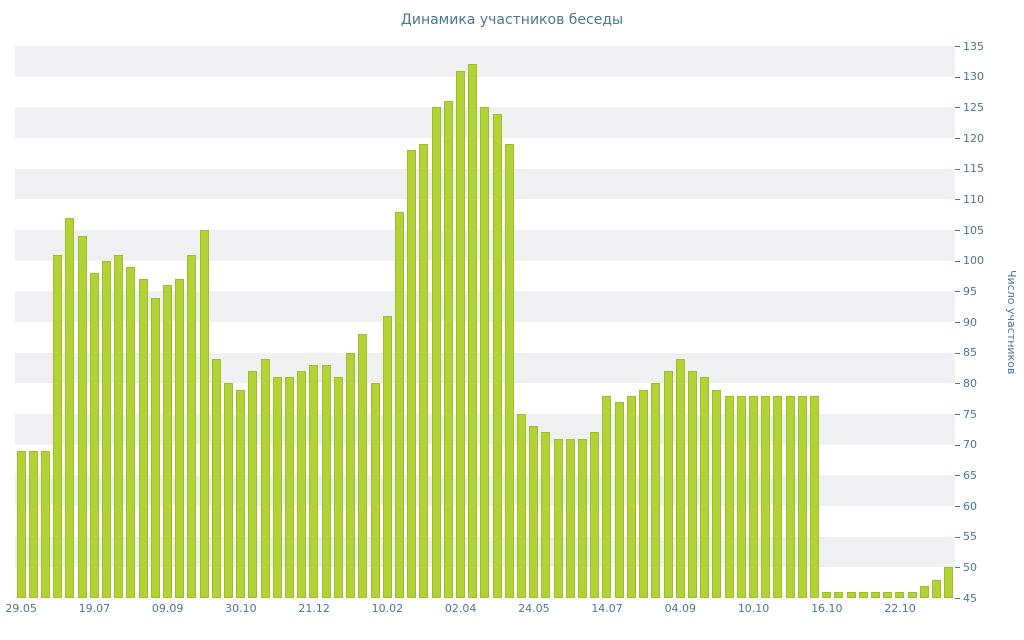 This screenshot has height=640, width=1024. I want to click on x-tick-label: 02.04, so click(460, 608).